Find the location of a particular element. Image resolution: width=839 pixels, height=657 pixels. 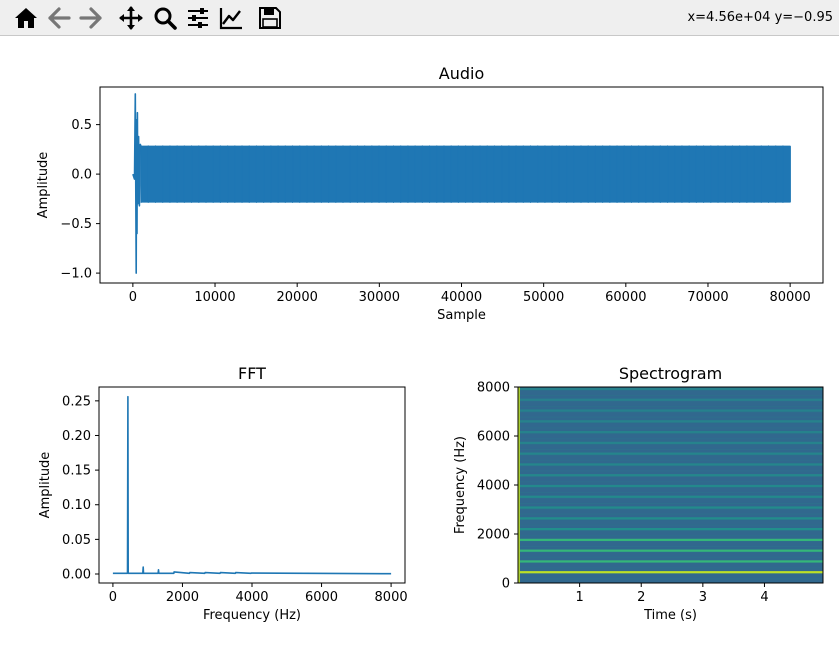

audio-title: Audio is located at coordinates (461, 73).